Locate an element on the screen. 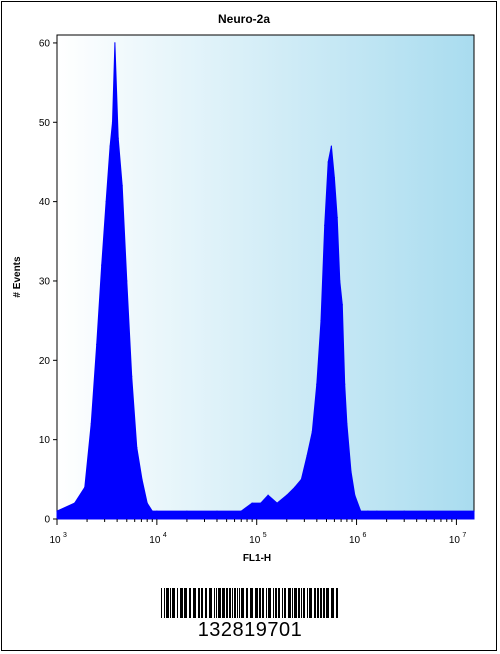 This screenshot has height=654, width=500. barcode-number: 132819701 is located at coordinates (250, 630).